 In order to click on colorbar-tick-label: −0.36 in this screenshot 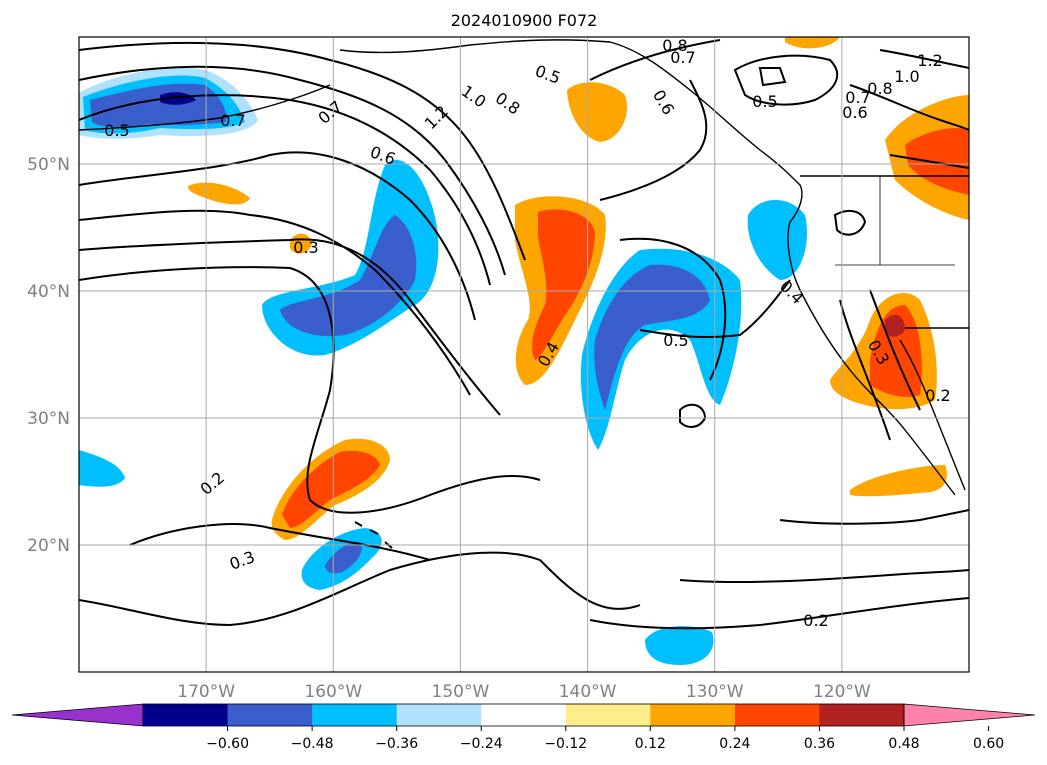, I will do `click(396, 744)`.